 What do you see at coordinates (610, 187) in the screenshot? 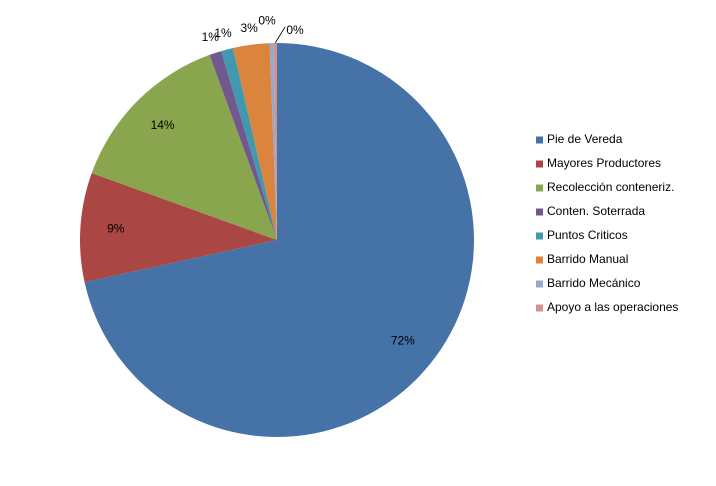
I see `legend-label: Recolección conteneriz.` at bounding box center [610, 187].